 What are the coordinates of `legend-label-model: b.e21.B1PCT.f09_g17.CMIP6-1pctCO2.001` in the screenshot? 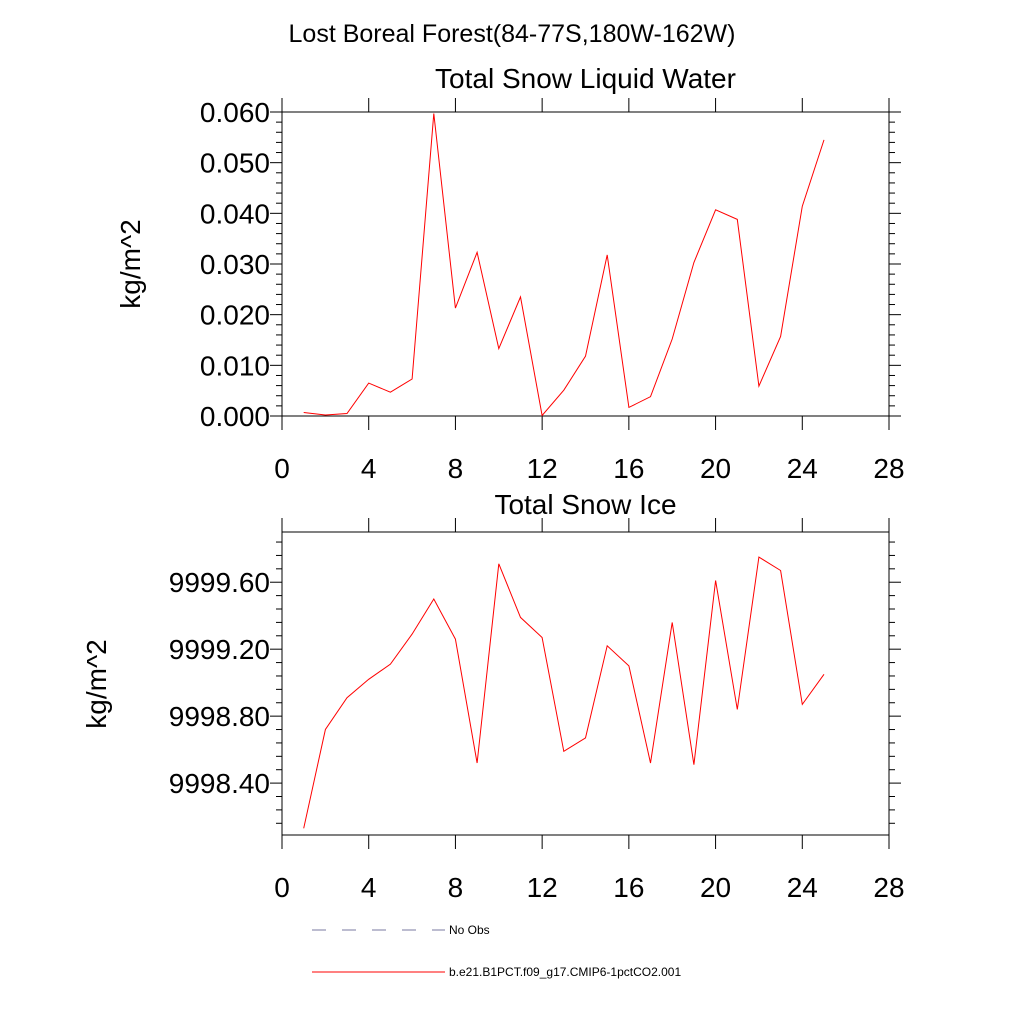 It's located at (565, 972).